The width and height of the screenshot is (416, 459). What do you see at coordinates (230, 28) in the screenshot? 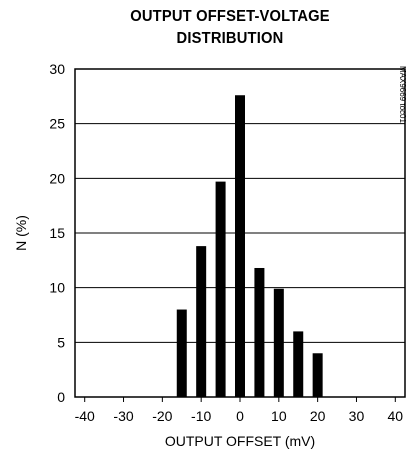
I see `chart-title: OUTPUT OFFSET-VOLTAGE DISTRIBUTION` at bounding box center [230, 28].